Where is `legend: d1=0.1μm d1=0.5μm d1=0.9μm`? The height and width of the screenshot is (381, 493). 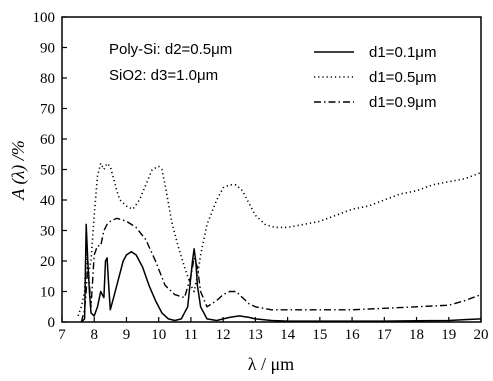
legend: d1=0.1μm d1=0.5μm d1=0.9μm is located at coordinates (375, 77).